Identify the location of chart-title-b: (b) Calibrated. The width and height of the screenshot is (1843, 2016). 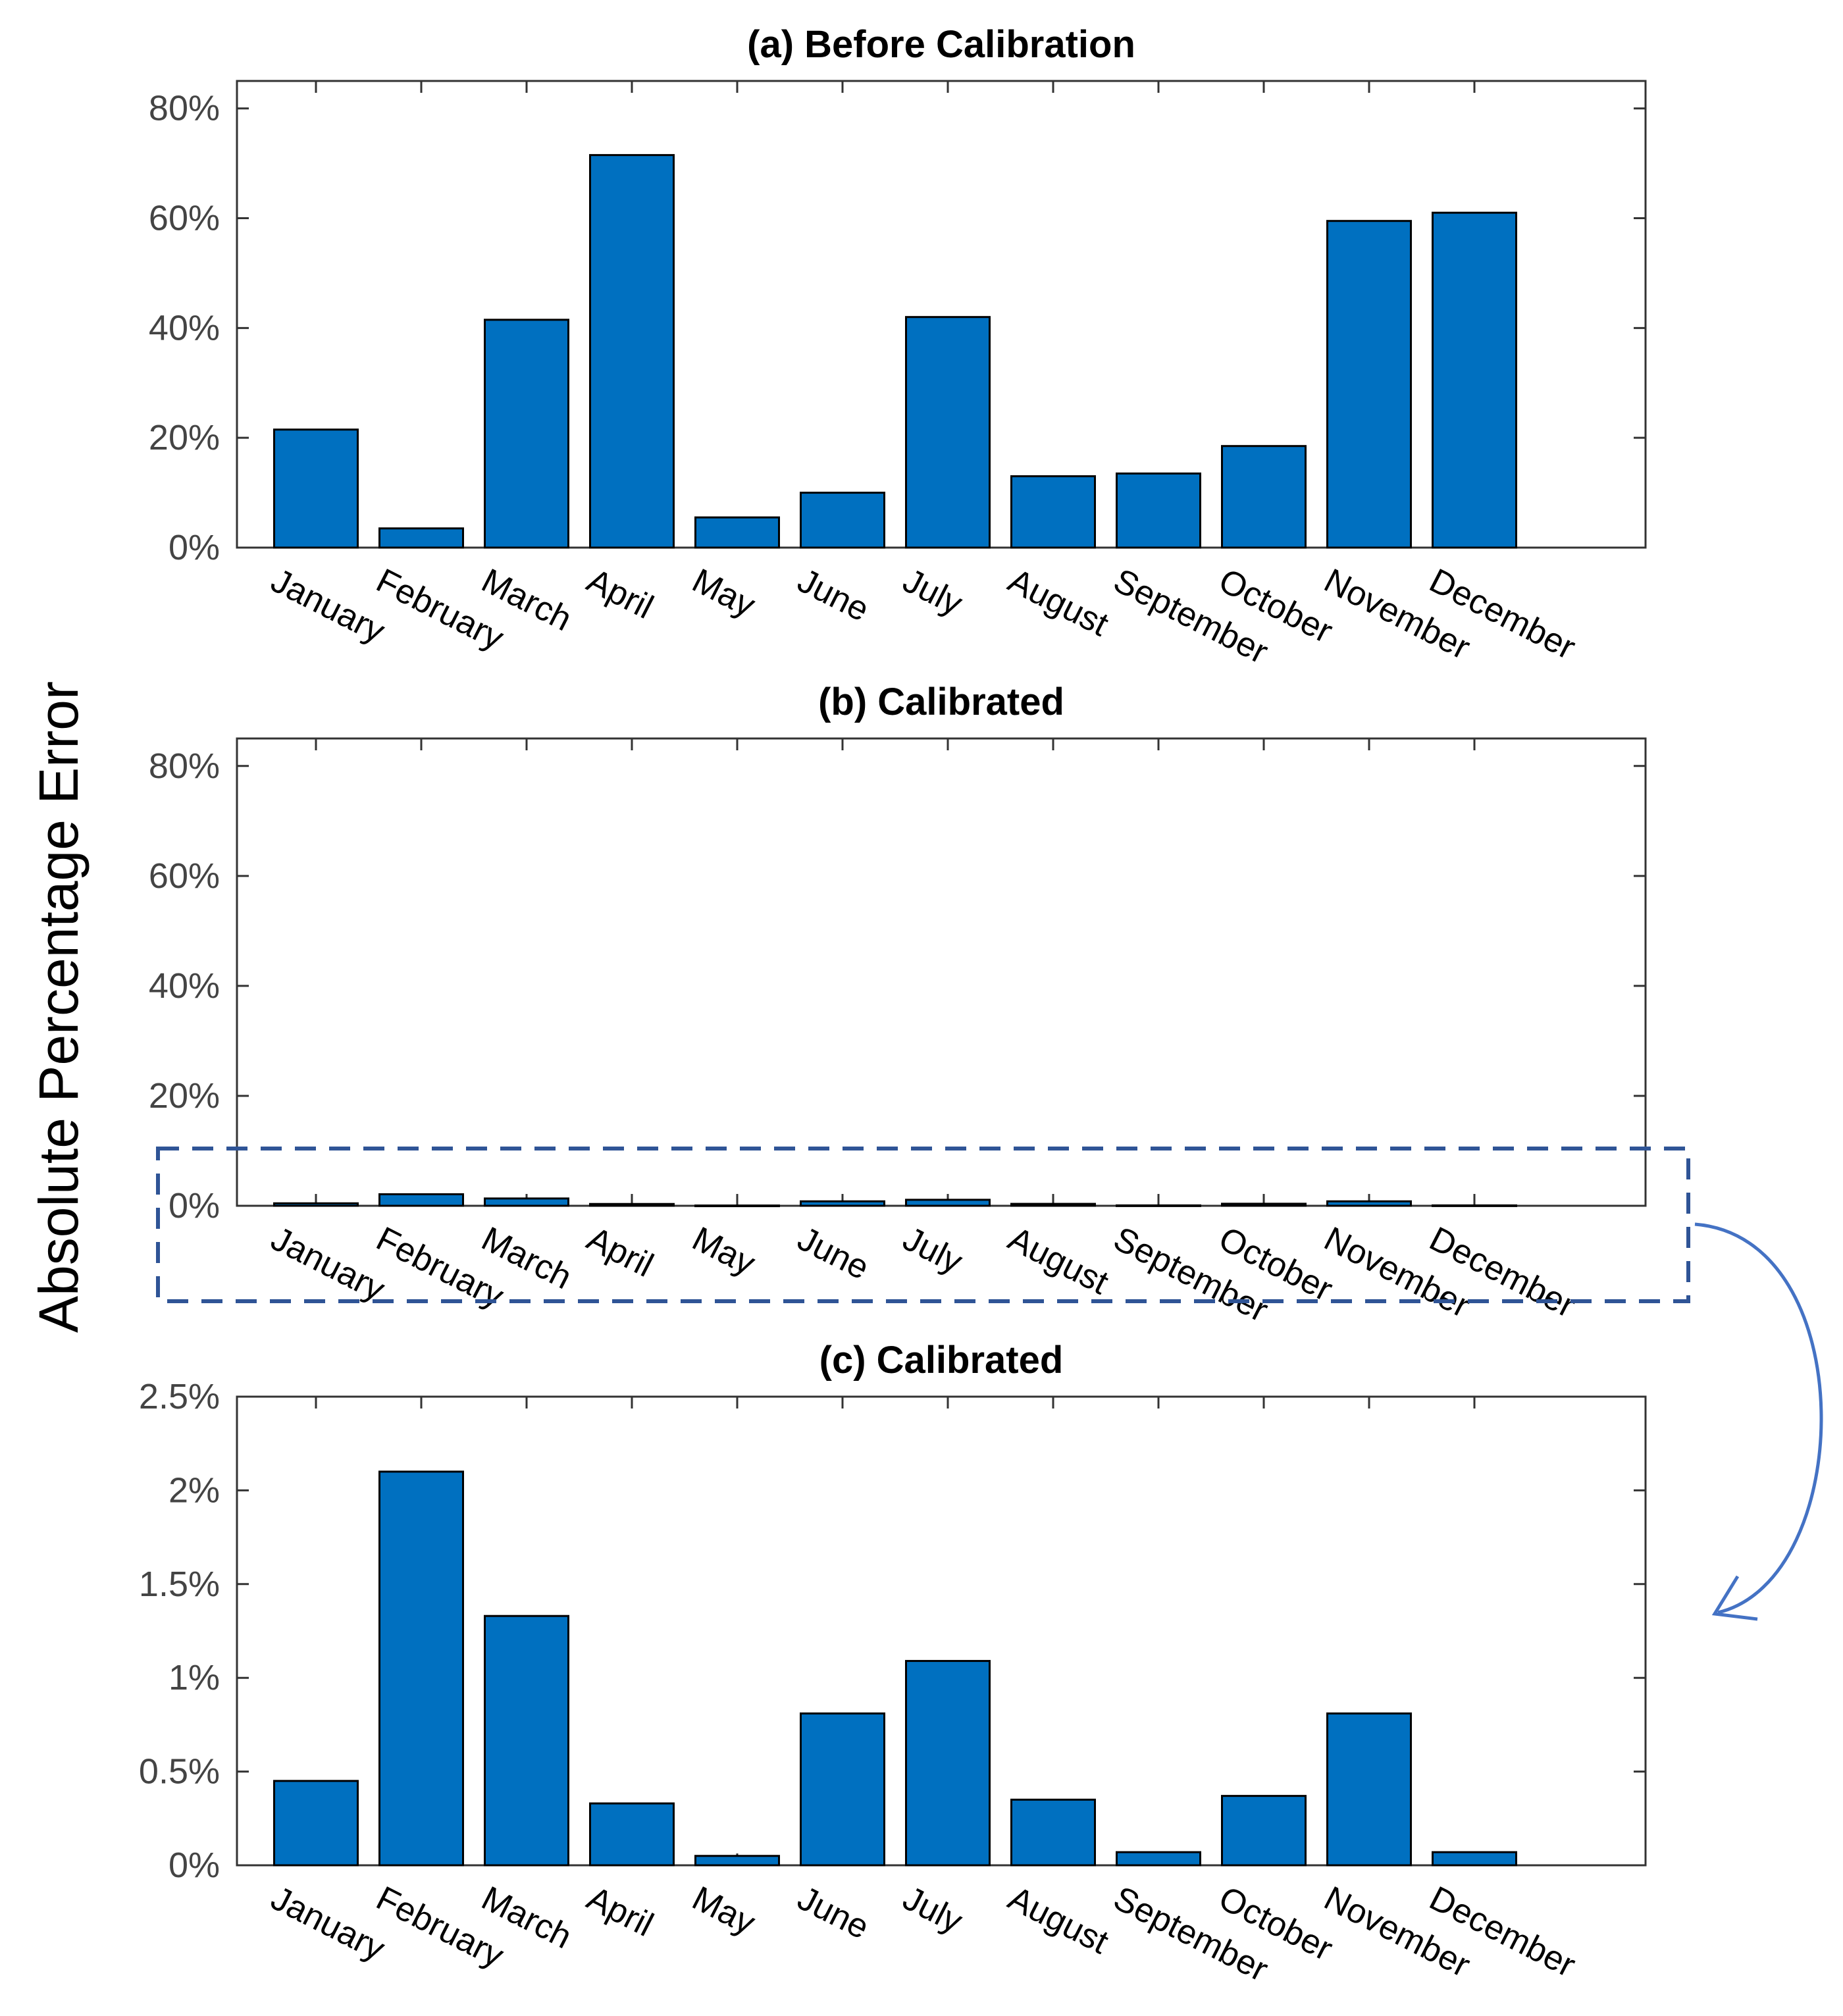
(941, 702).